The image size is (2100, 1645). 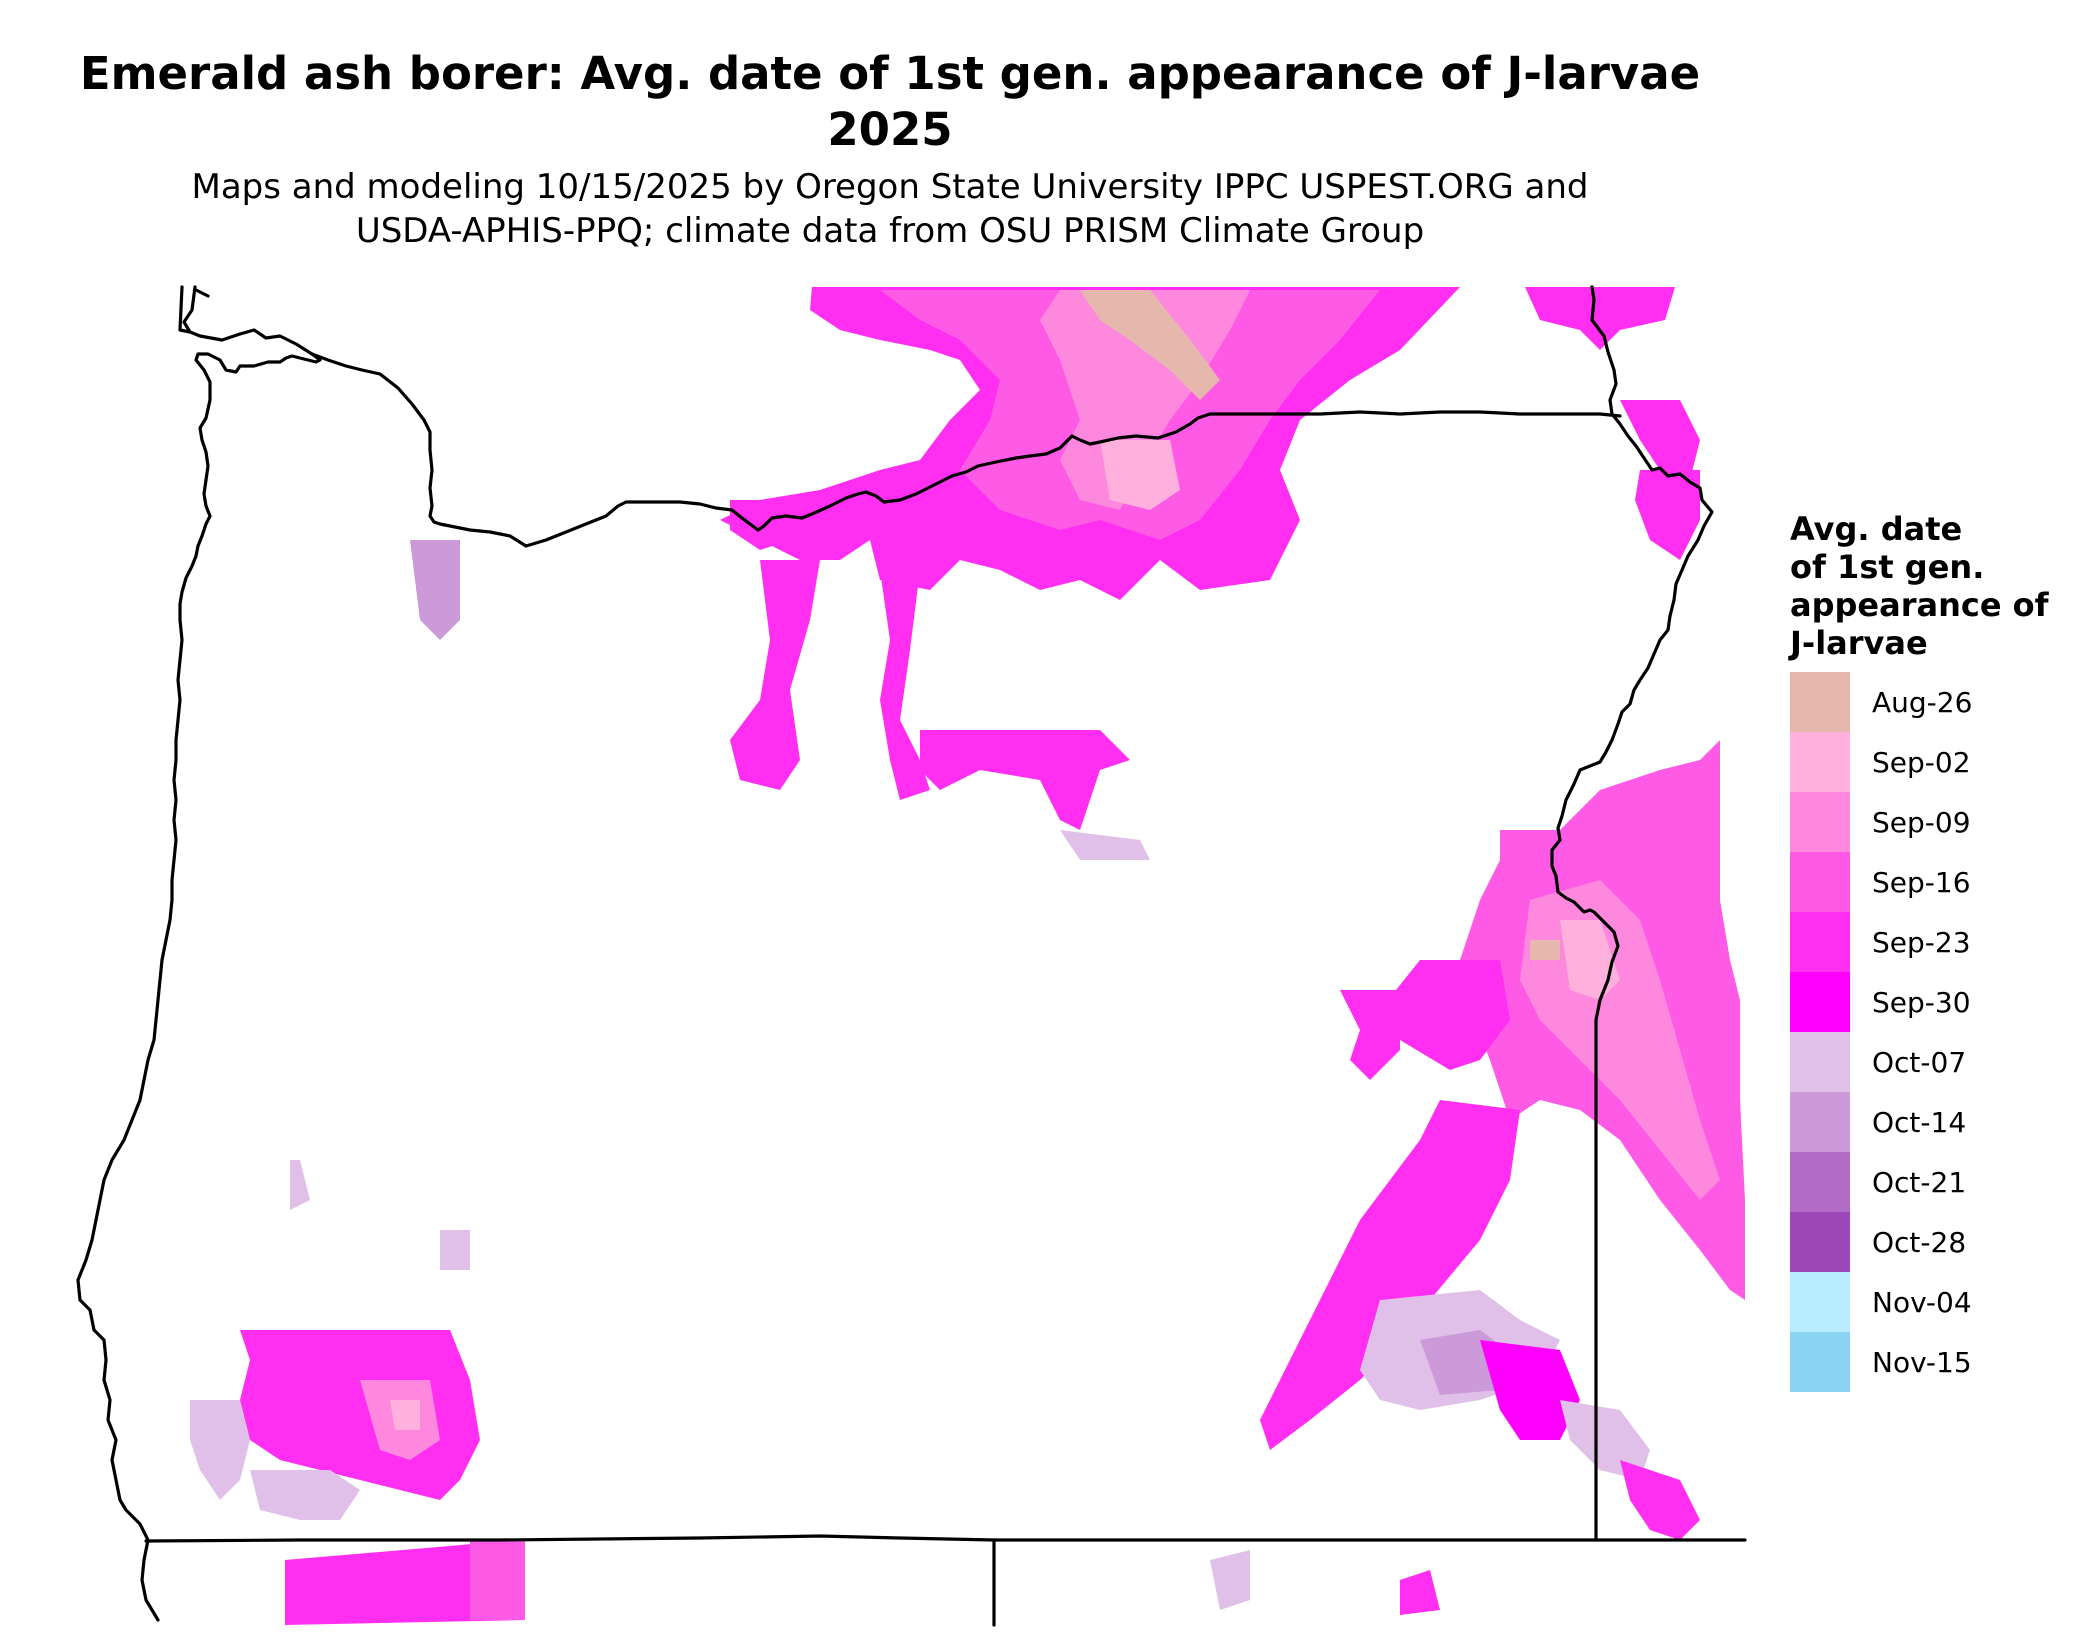 What do you see at coordinates (199, 953) in the screenshot?
I see `oregon-outline` at bounding box center [199, 953].